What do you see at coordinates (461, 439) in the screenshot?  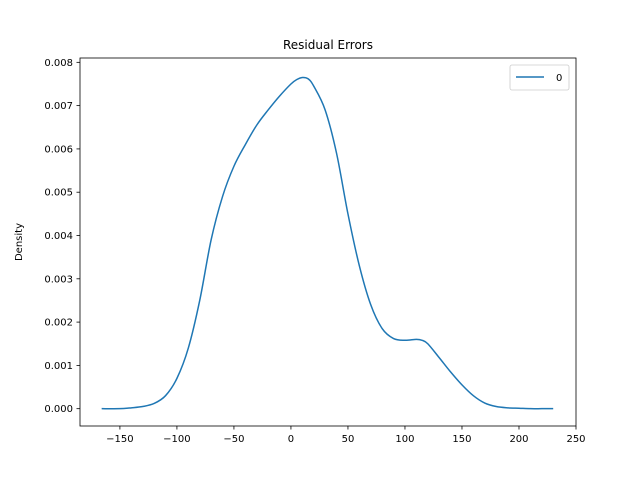 I see `x-tick-label: 150` at bounding box center [461, 439].